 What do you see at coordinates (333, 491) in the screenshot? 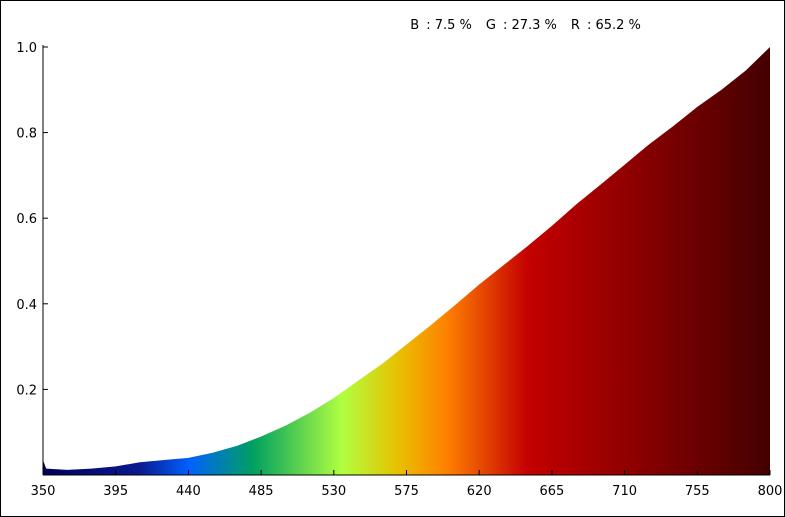
I see `x-tick-label-4: 530` at bounding box center [333, 491].